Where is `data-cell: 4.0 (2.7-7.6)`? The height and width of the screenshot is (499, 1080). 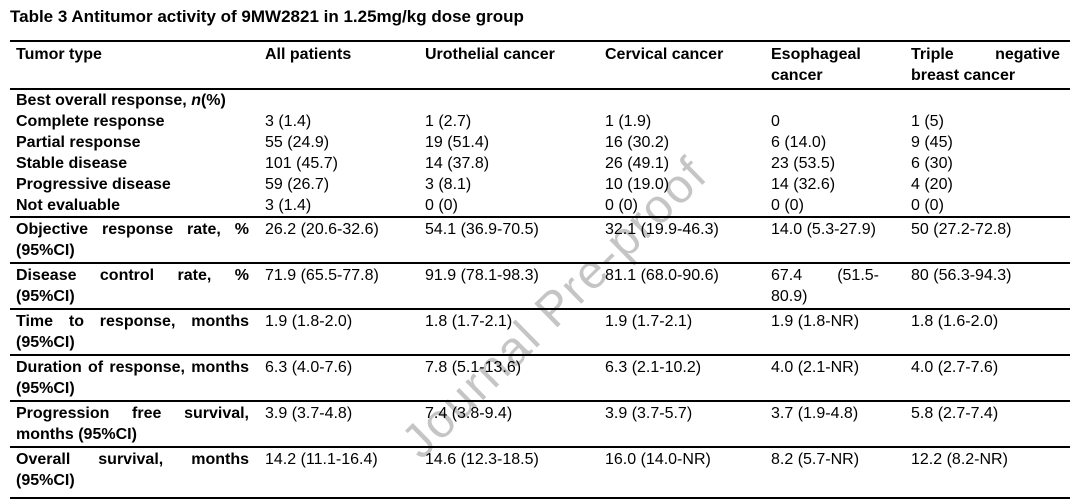
data-cell: 4.0 (2.7-7.6) is located at coordinates (955, 367).